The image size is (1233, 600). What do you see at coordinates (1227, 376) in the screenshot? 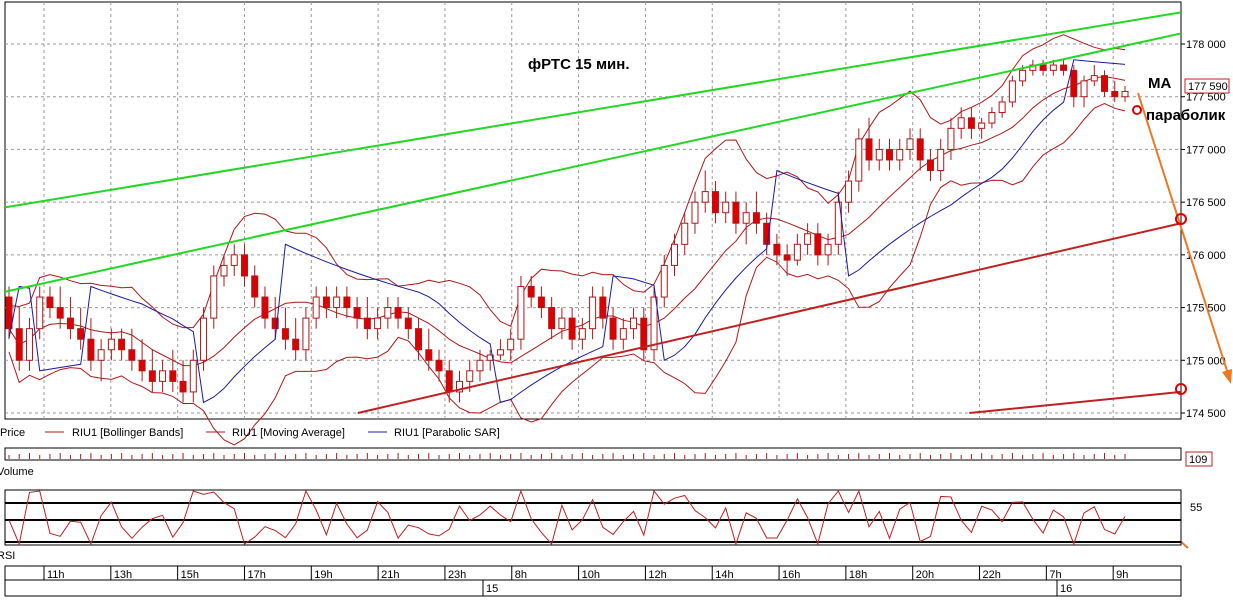
I see `forecast-arrowhead-price` at bounding box center [1227, 376].